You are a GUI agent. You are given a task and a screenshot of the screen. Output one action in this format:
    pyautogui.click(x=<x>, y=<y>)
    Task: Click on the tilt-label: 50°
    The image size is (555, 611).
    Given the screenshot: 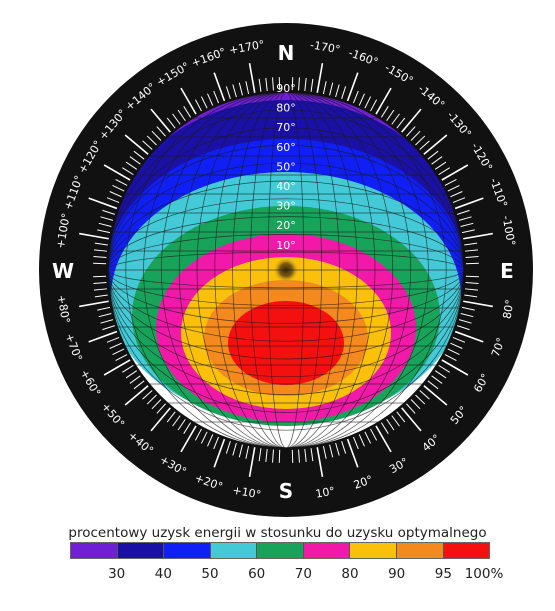 What is the action you would take?
    pyautogui.click(x=286, y=166)
    